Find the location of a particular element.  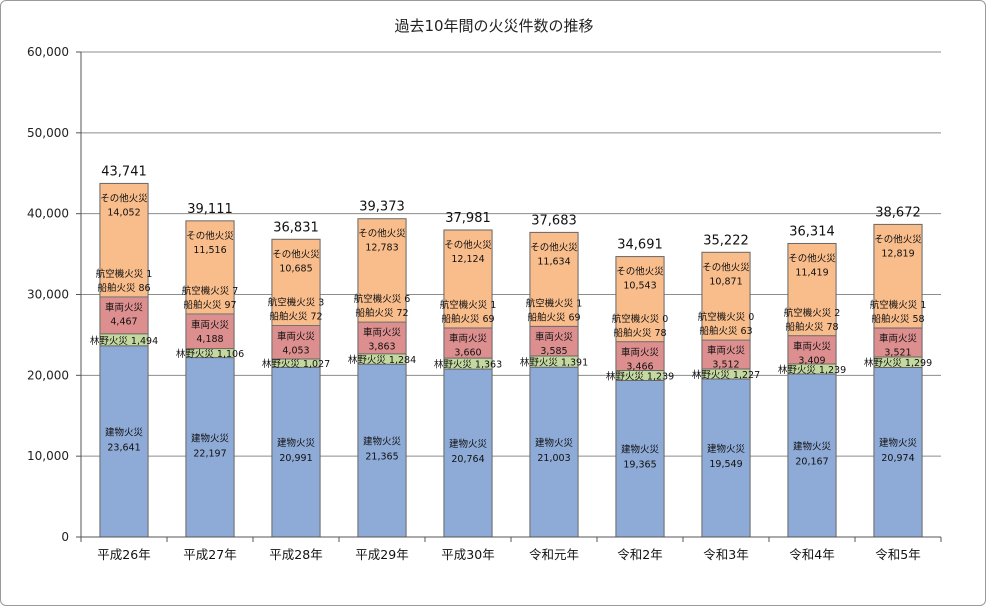

ship-label: 船舶火災 97 is located at coordinates (209, 305).